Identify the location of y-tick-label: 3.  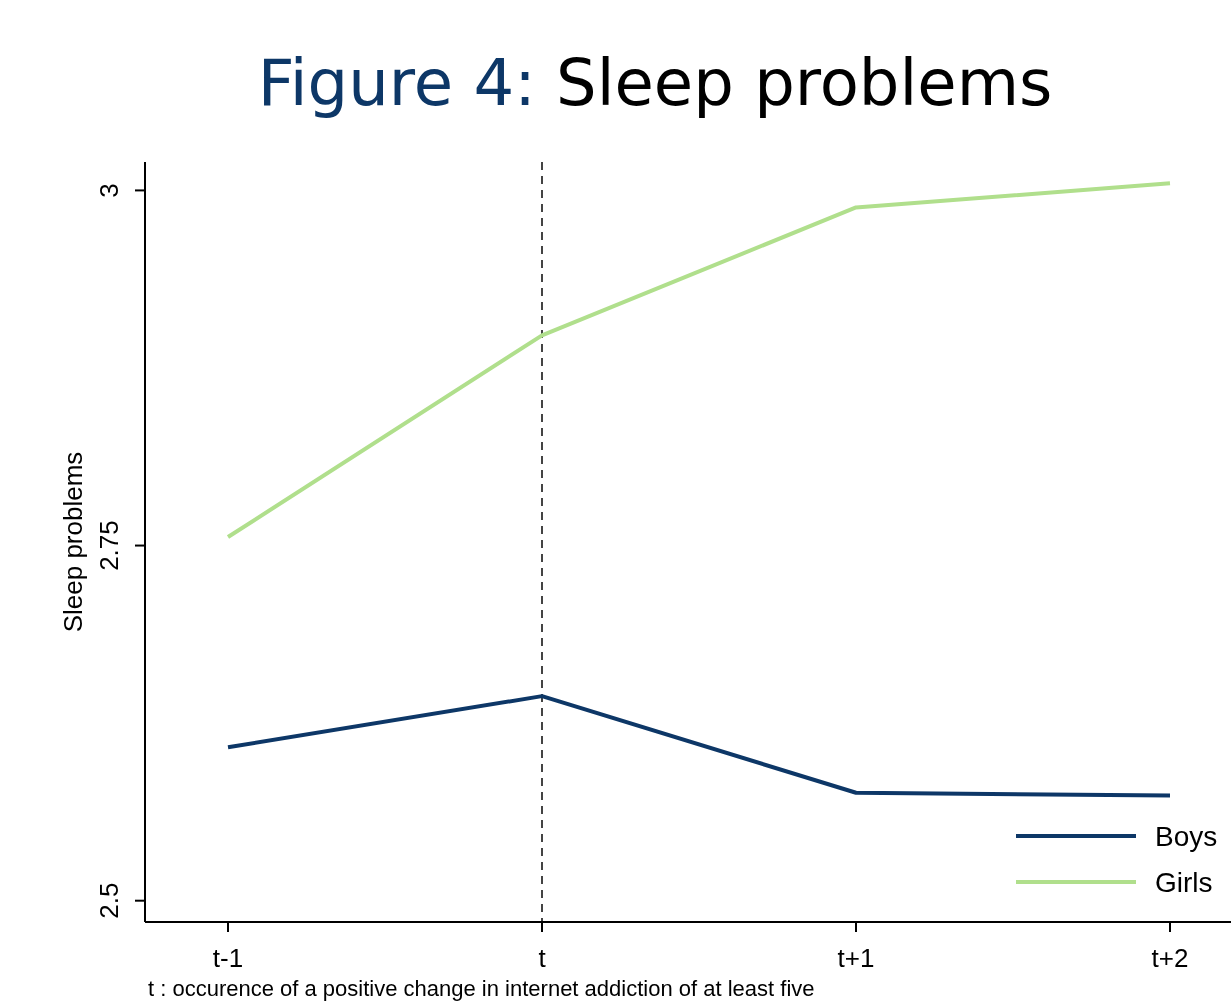
(109, 190).